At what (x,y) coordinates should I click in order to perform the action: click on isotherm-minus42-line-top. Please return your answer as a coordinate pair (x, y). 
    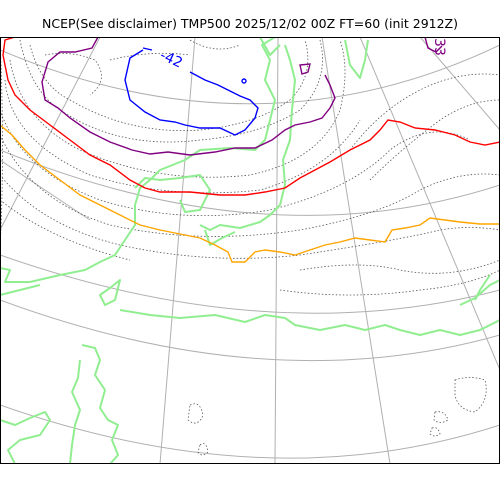
    Looking at the image, I should click on (147, 49).